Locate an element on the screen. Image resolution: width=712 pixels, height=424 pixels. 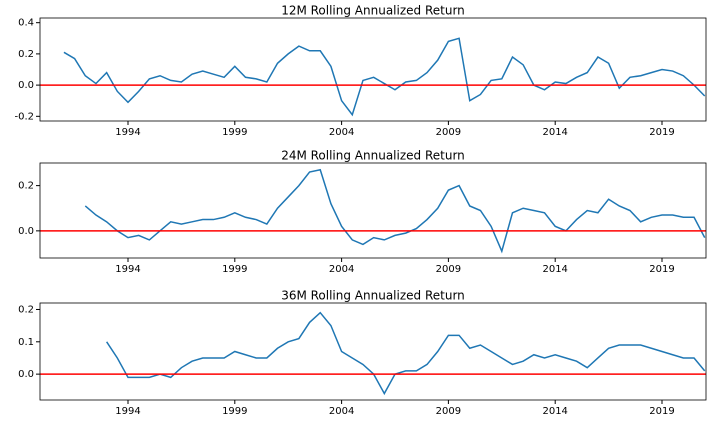
y-tick-label: 0.1 is located at coordinates (26, 342).